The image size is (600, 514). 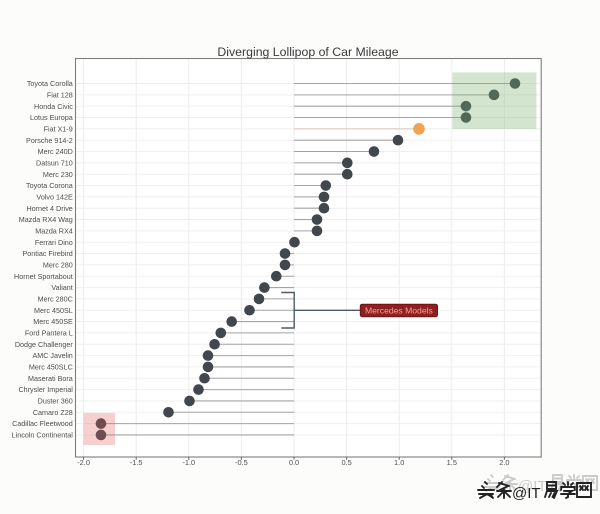 I want to click on svg-text: Merc 230, so click(x=58, y=174).